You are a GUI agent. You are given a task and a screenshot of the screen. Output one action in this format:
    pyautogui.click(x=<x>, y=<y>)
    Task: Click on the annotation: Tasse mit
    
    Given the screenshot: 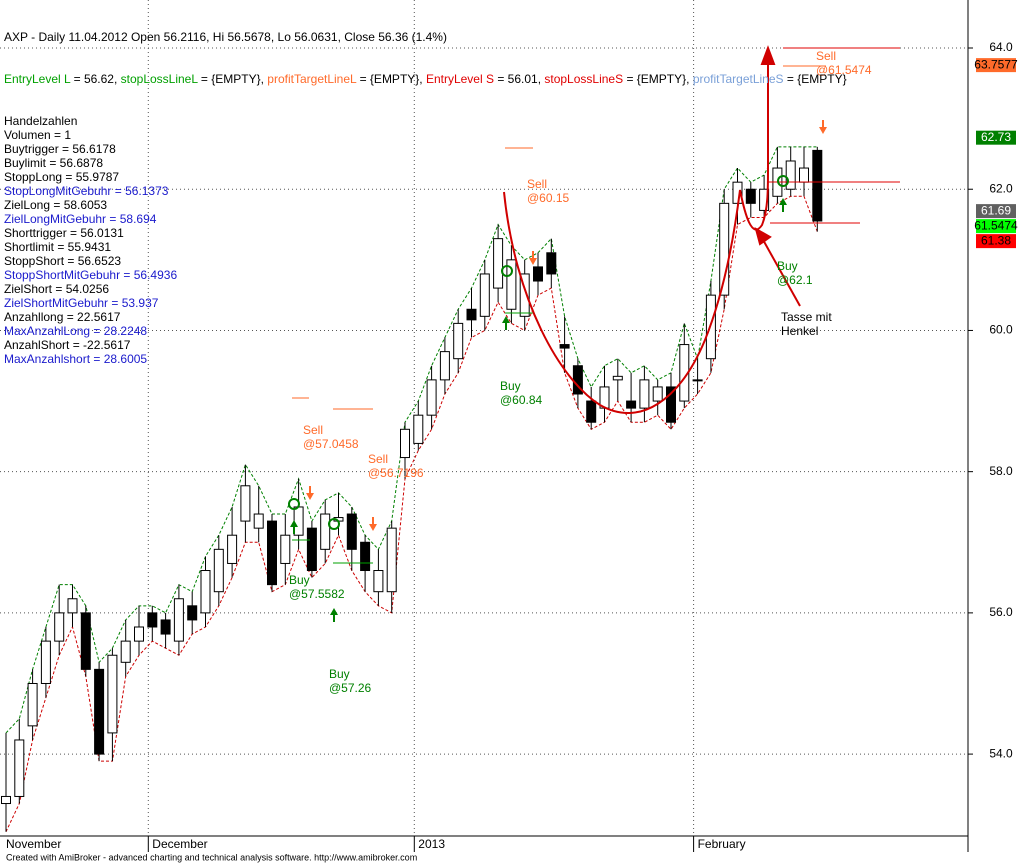 What is the action you would take?
    pyautogui.click(x=806, y=317)
    